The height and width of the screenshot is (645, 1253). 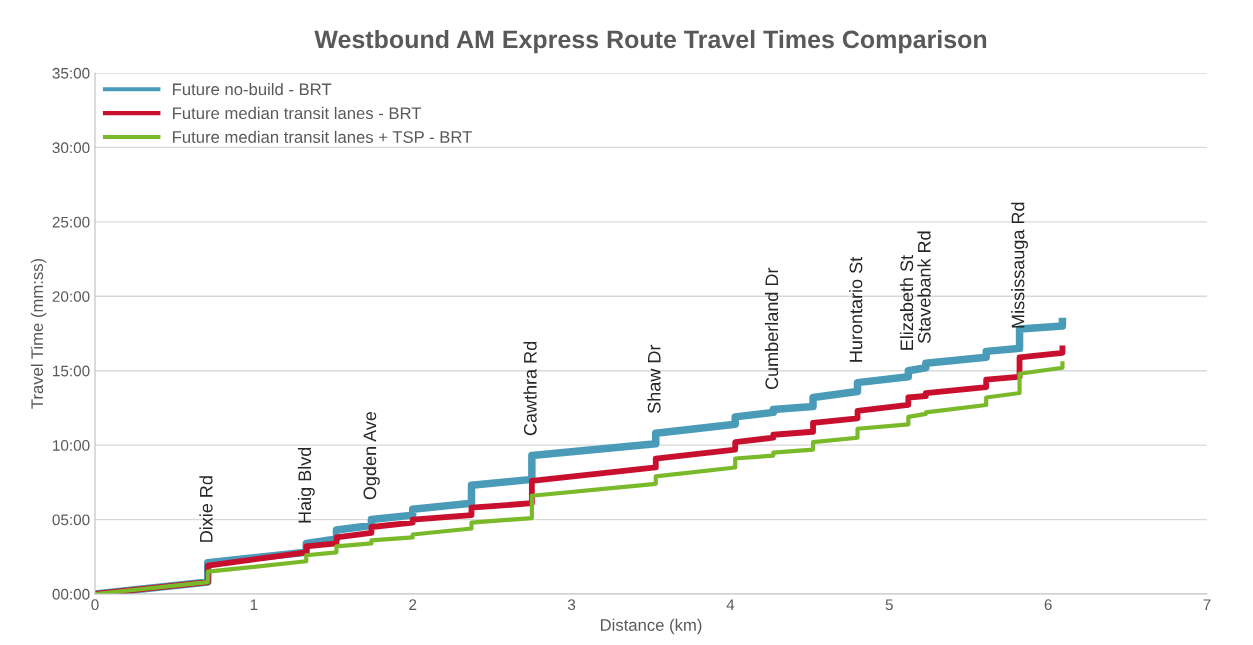 What do you see at coordinates (906, 302) in the screenshot?
I see `annotation: Elizabeth St` at bounding box center [906, 302].